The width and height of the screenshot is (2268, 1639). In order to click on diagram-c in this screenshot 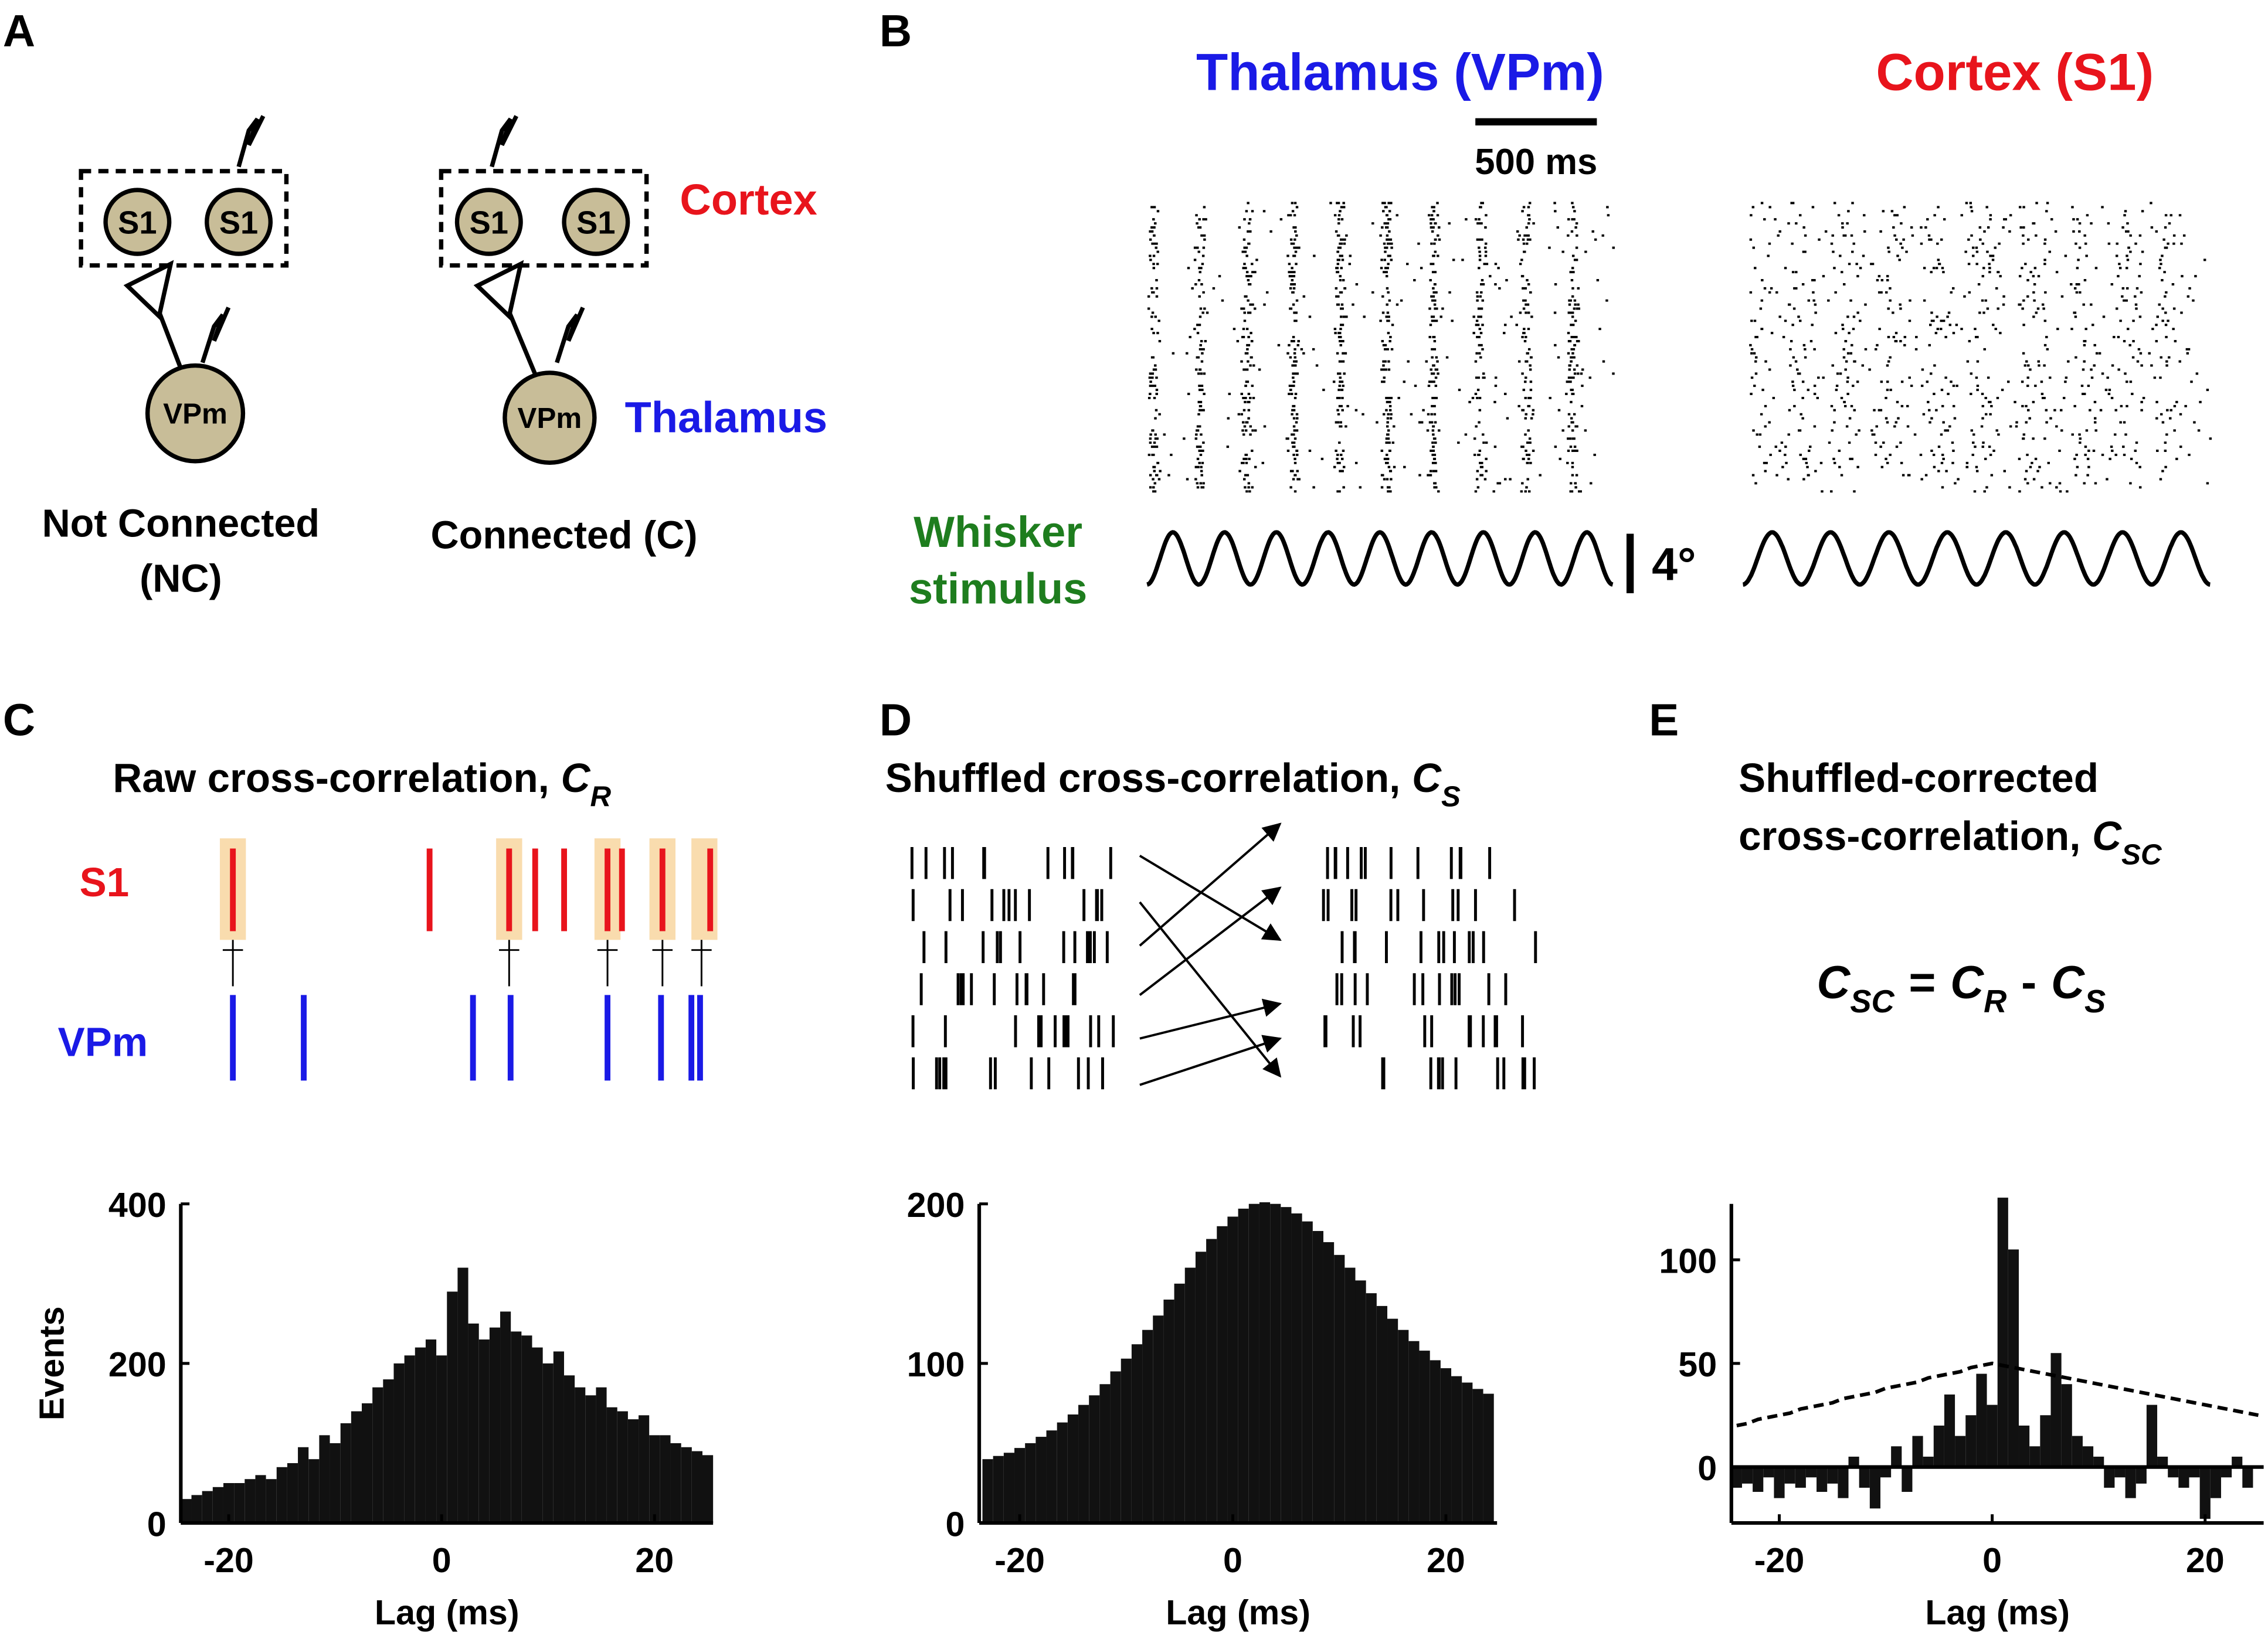, I will do `click(544, 290)`.